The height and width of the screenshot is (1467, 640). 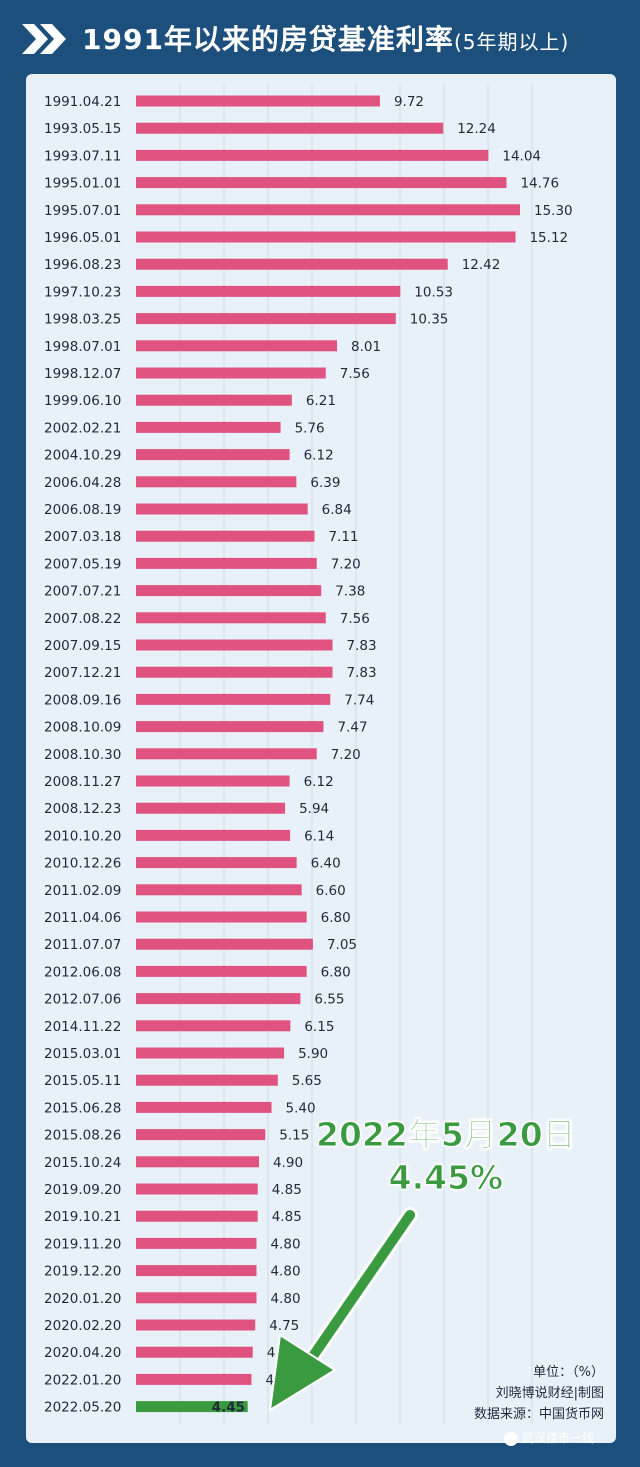 What do you see at coordinates (301, 1108) in the screenshot?
I see `value-label: 5.40` at bounding box center [301, 1108].